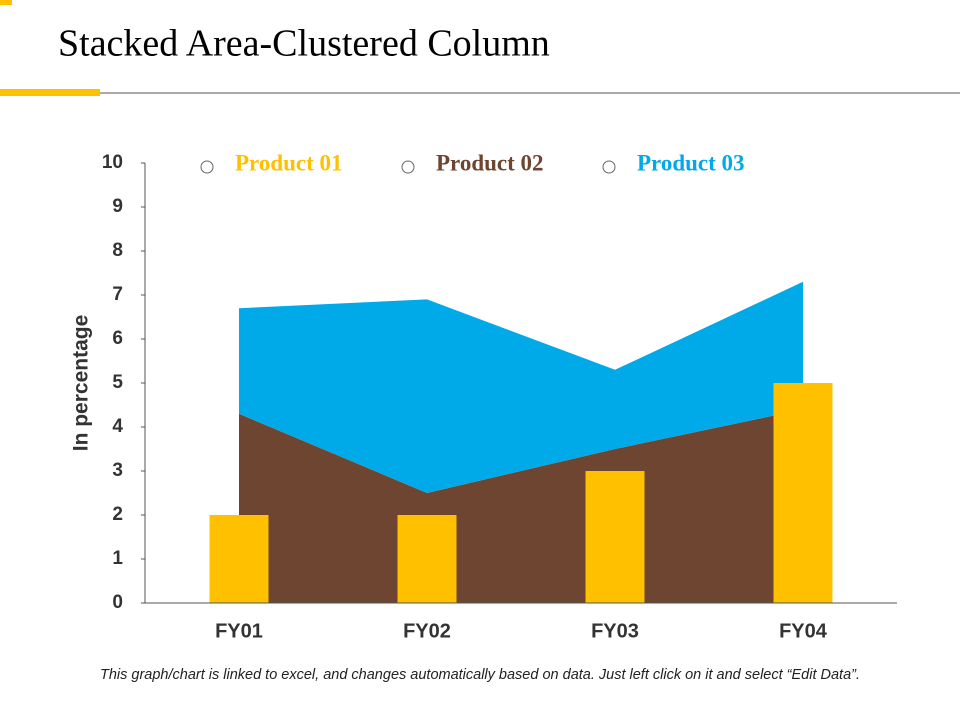 This screenshot has width=960, height=720. What do you see at coordinates (117, 382) in the screenshot?
I see `y-tick-label: 5` at bounding box center [117, 382].